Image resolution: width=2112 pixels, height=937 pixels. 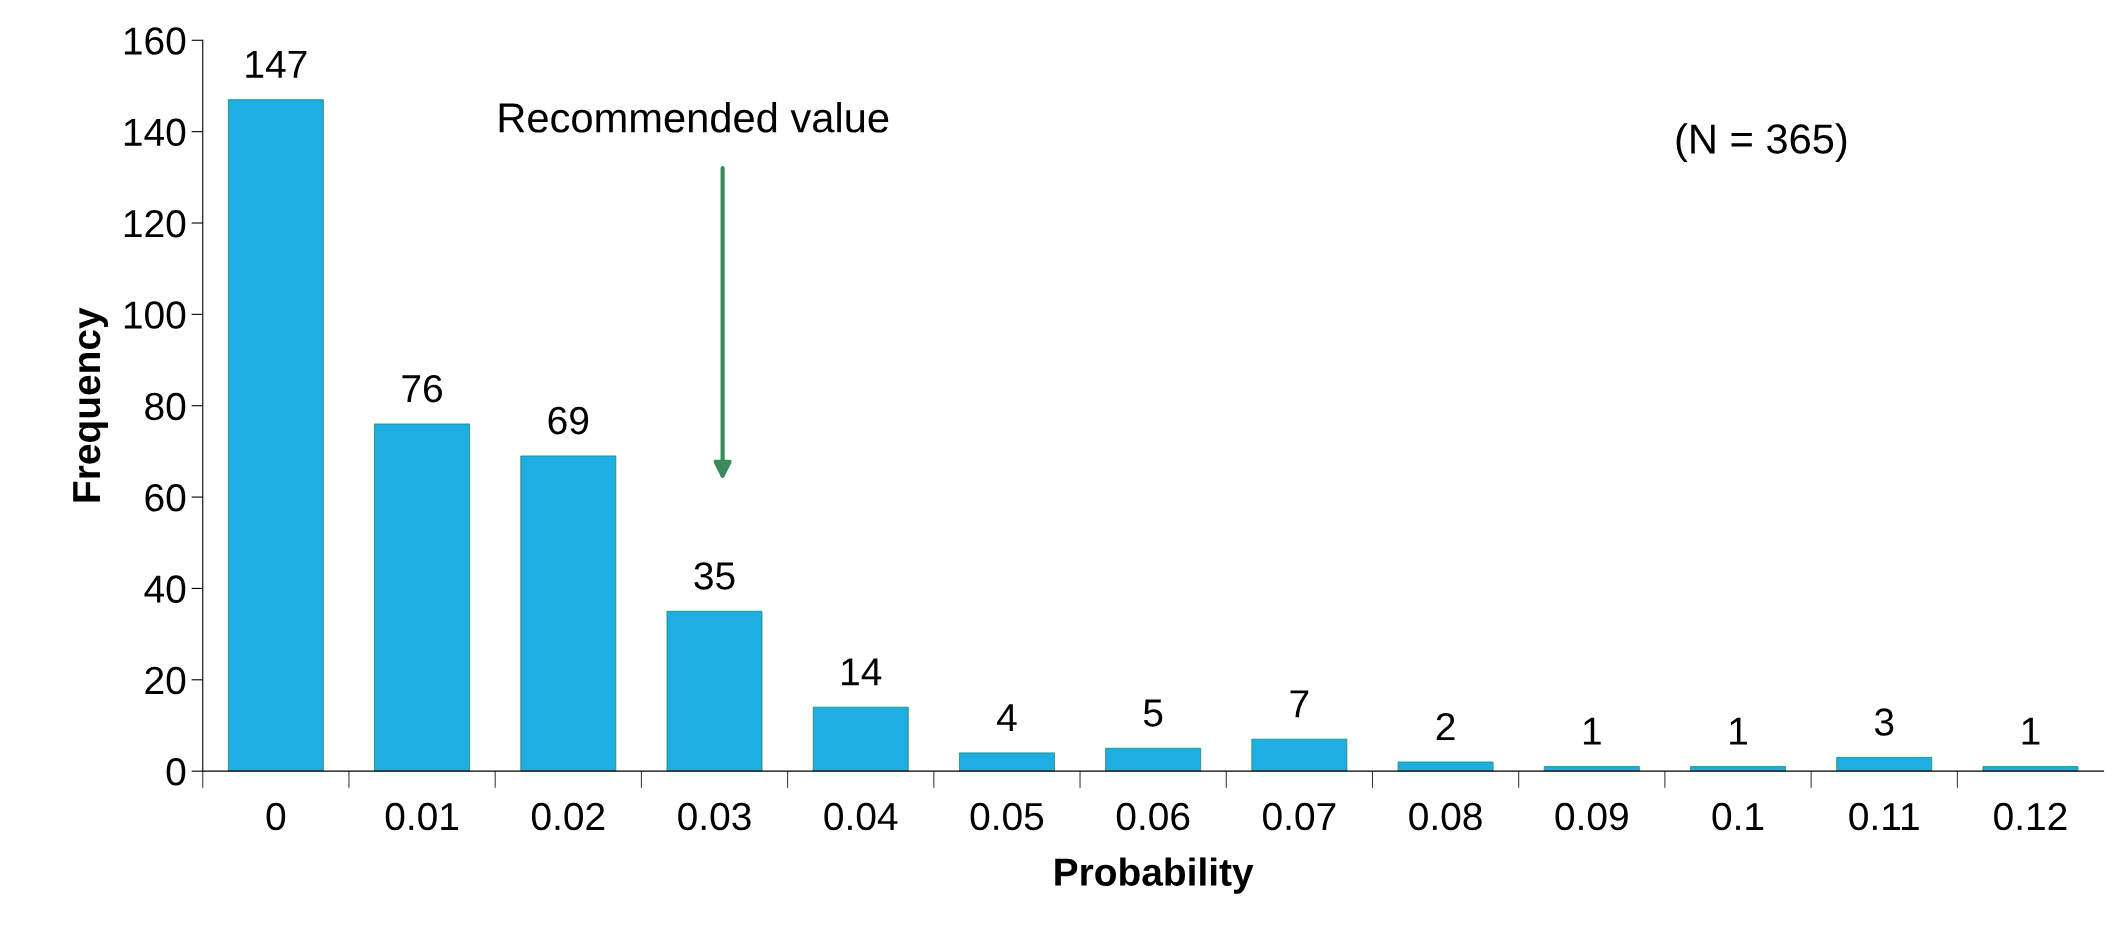 I want to click on x-tick-label: 0.12, so click(x=2030, y=816).